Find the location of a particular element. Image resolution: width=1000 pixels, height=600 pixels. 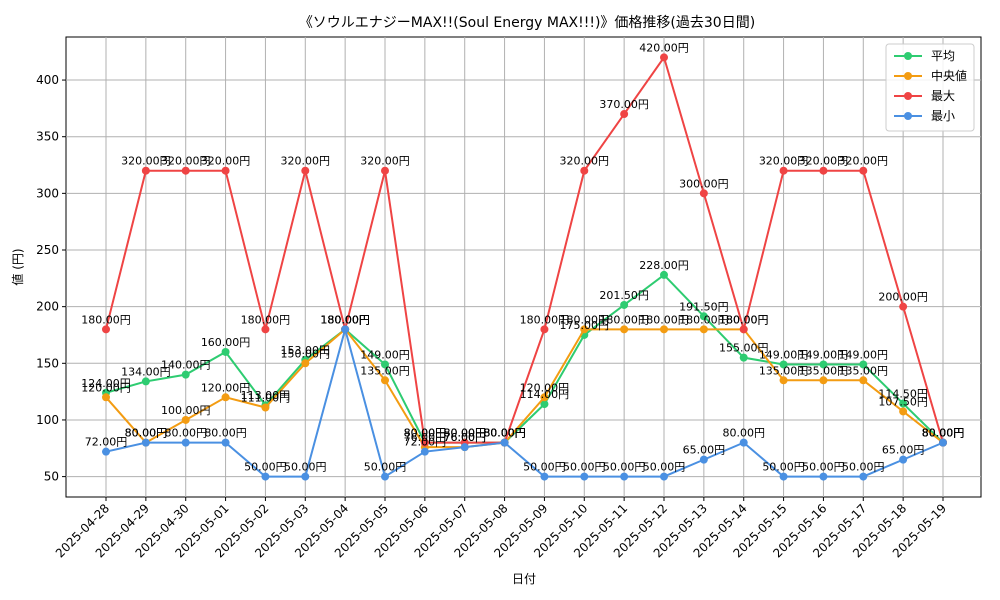

data-label: 100.00円 is located at coordinates (186, 410).